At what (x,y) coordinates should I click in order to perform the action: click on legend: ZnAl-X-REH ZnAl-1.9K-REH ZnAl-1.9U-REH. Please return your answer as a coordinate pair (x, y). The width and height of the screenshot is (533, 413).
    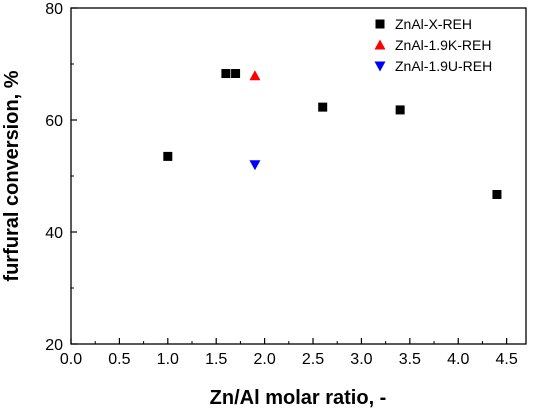
    Looking at the image, I should click on (433, 45).